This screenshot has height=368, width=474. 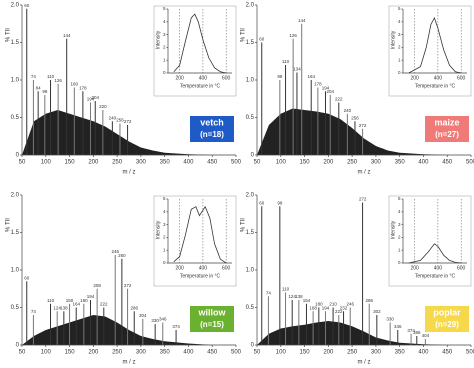 What do you see at coordinates (75, 84) in the screenshot?
I see `peak-label: 160` at bounding box center [75, 84].